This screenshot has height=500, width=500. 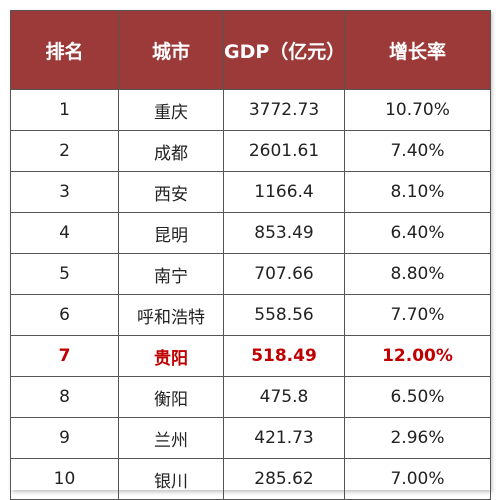 What do you see at coordinates (417, 233) in the screenshot?
I see `cell-growth: 6.40%` at bounding box center [417, 233].